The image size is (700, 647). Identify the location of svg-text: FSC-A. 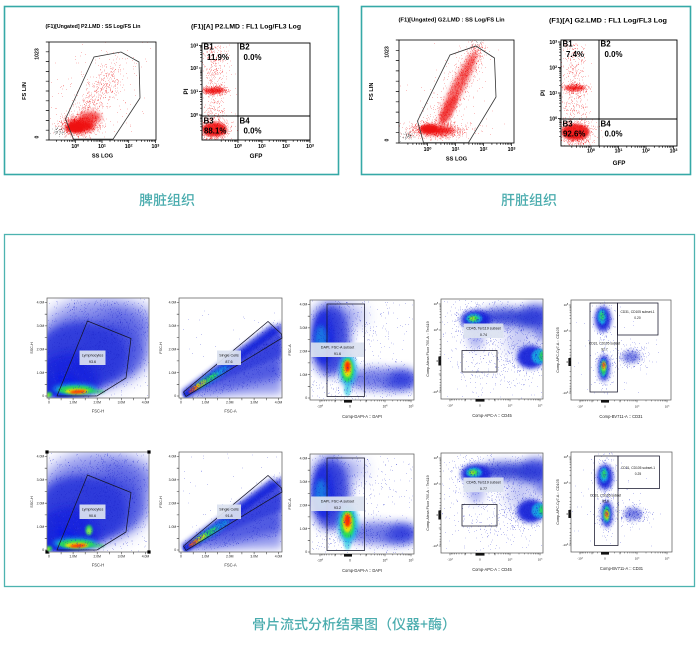
(290, 504).